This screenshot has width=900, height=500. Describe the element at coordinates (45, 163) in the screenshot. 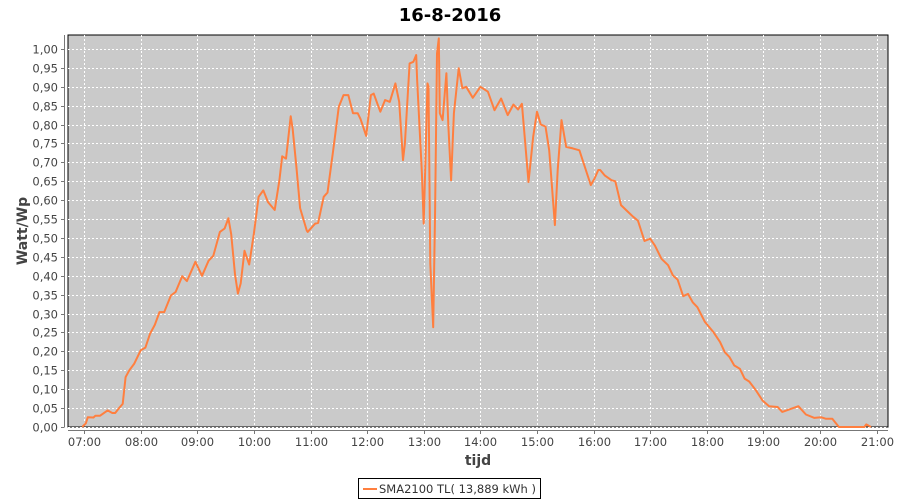

I see `y-tick-label: 0,70` at that location.